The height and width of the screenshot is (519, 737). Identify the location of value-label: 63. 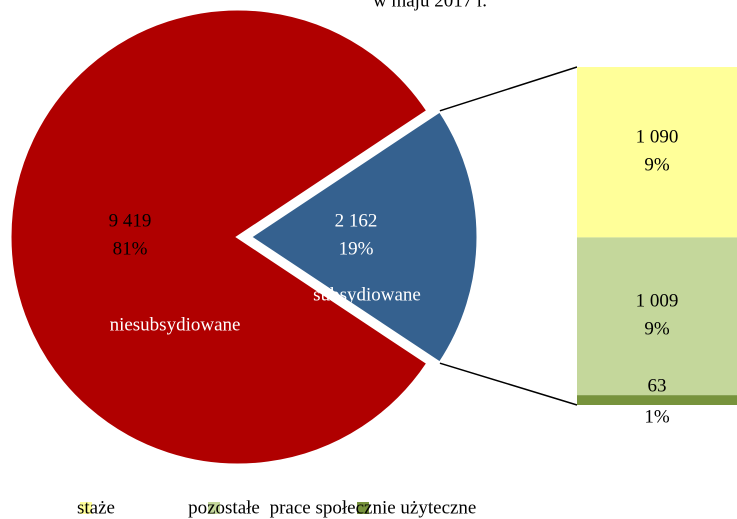
(657, 385).